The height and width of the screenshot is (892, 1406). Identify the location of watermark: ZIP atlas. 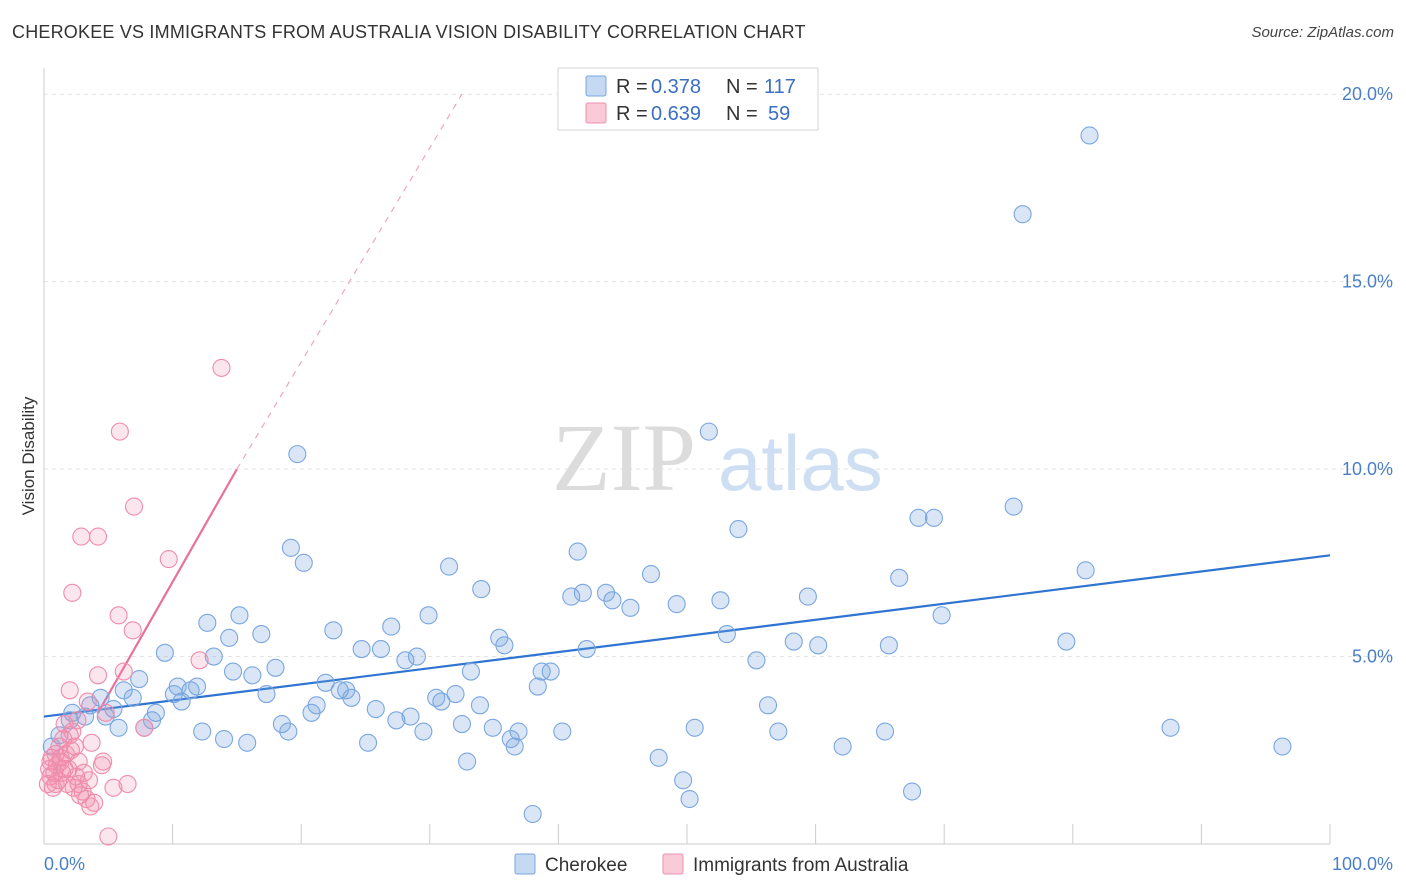
(717, 457).